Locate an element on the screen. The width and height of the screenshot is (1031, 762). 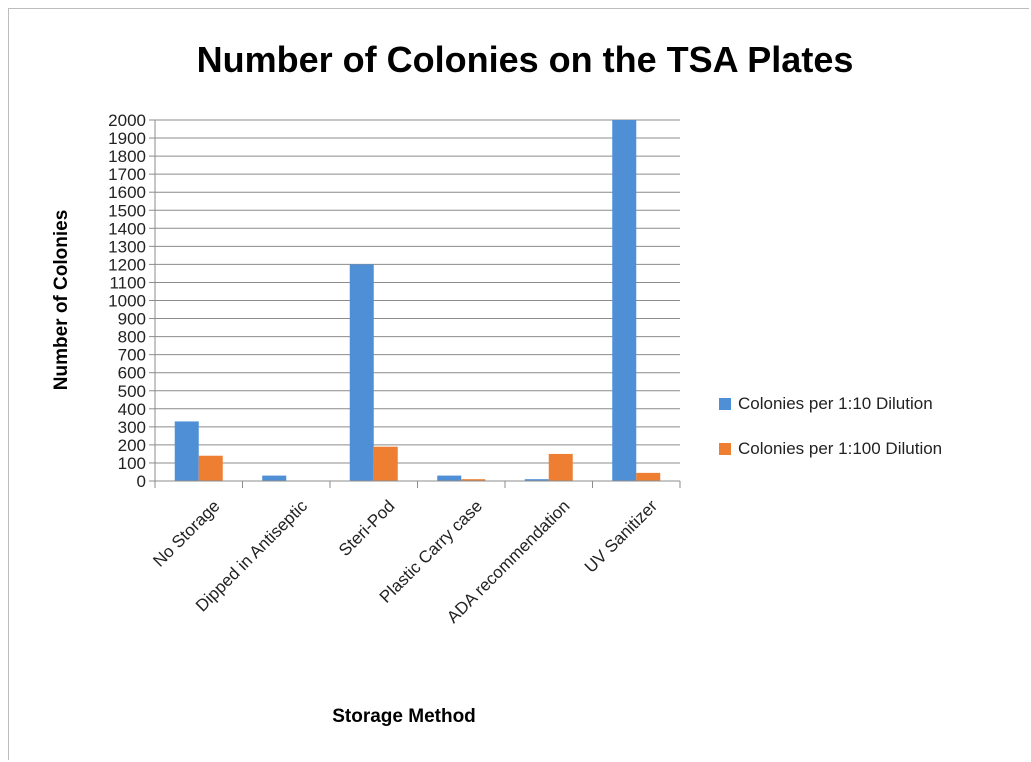
y-tick-label: 700 is located at coordinates (132, 355).